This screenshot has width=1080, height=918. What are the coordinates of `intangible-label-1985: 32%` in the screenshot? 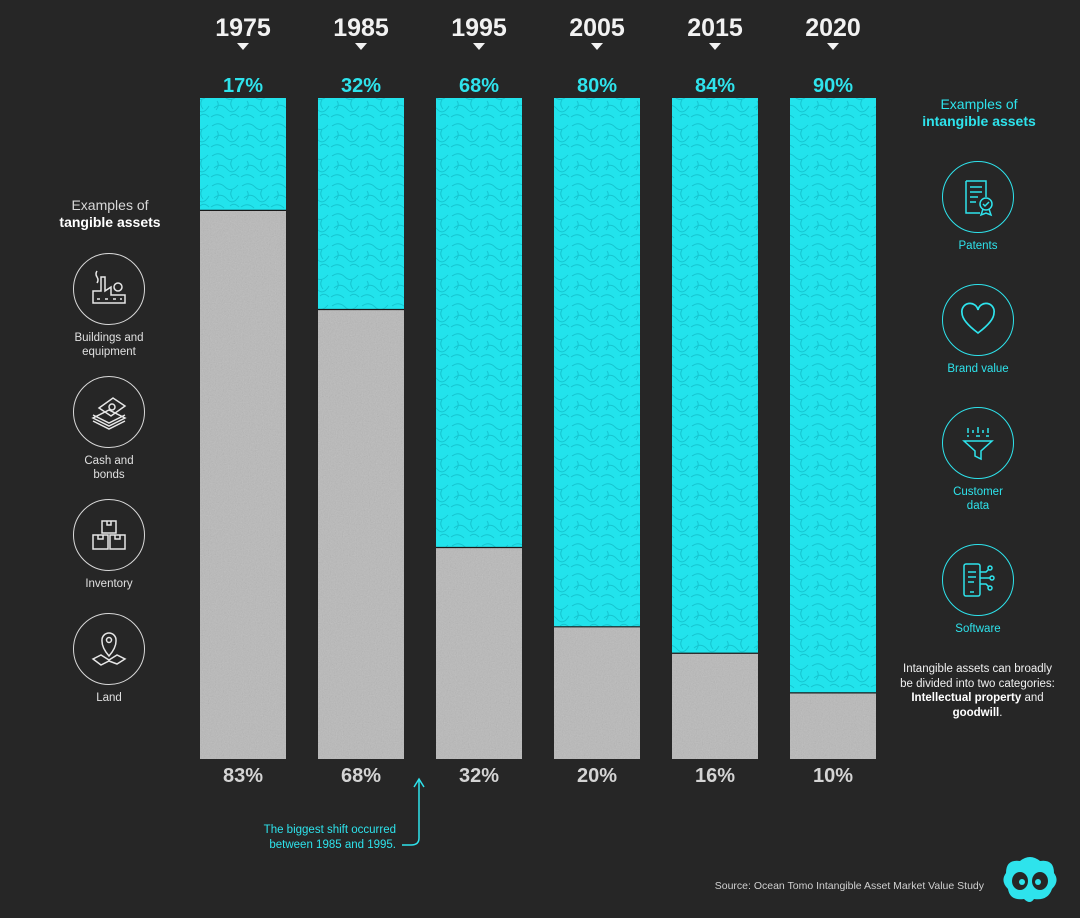 It's located at (361, 86).